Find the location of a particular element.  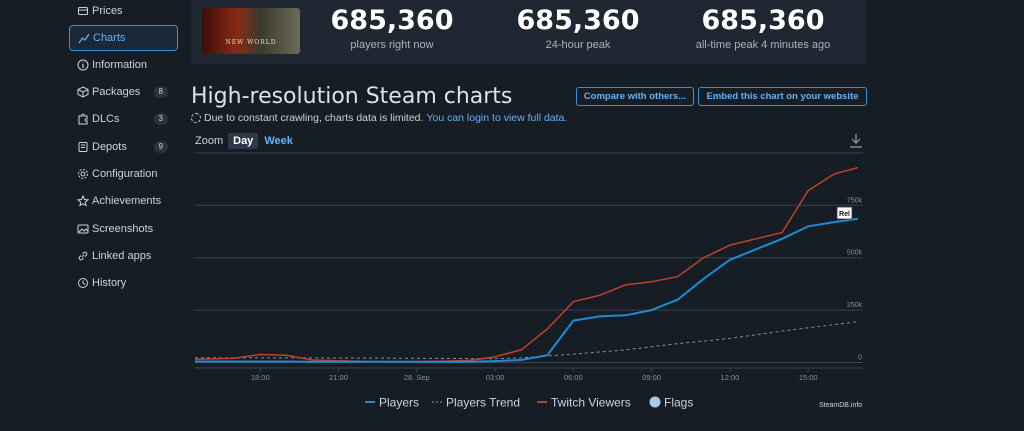

puzzle-icon is located at coordinates (83, 119).